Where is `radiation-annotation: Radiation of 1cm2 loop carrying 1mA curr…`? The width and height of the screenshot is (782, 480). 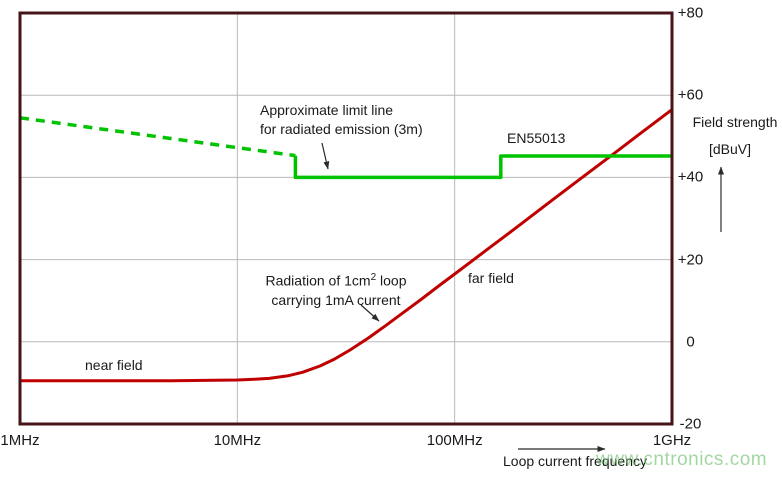 radiation-annotation: Radiation of 1cm2 loop carrying 1mA curr… is located at coordinates (336, 289).